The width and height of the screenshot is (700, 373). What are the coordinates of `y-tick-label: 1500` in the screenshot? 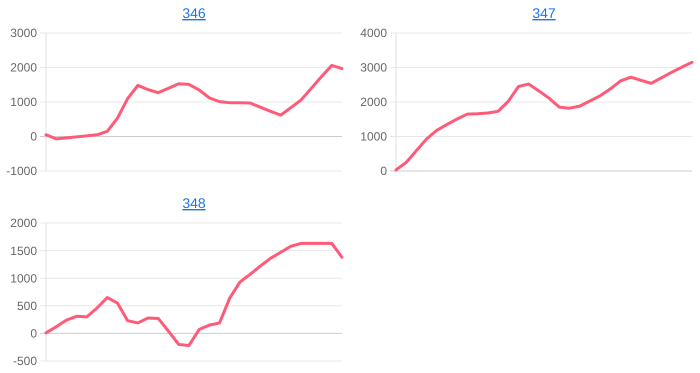 It's located at (24, 251).